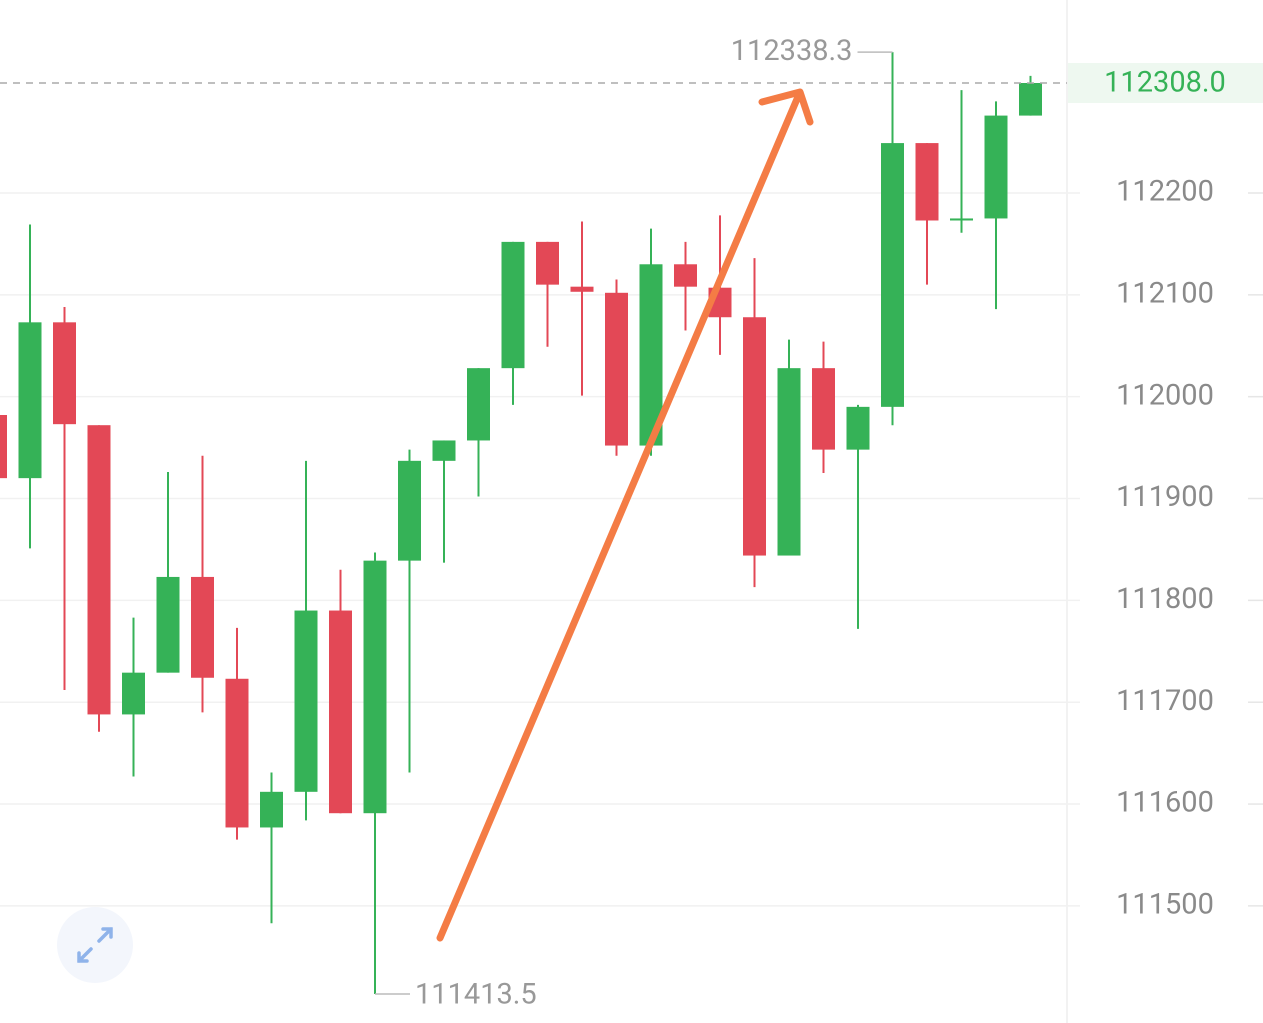 The image size is (1263, 1023). Describe the element at coordinates (1165, 395) in the screenshot. I see `y-tick-label: 112000` at that location.